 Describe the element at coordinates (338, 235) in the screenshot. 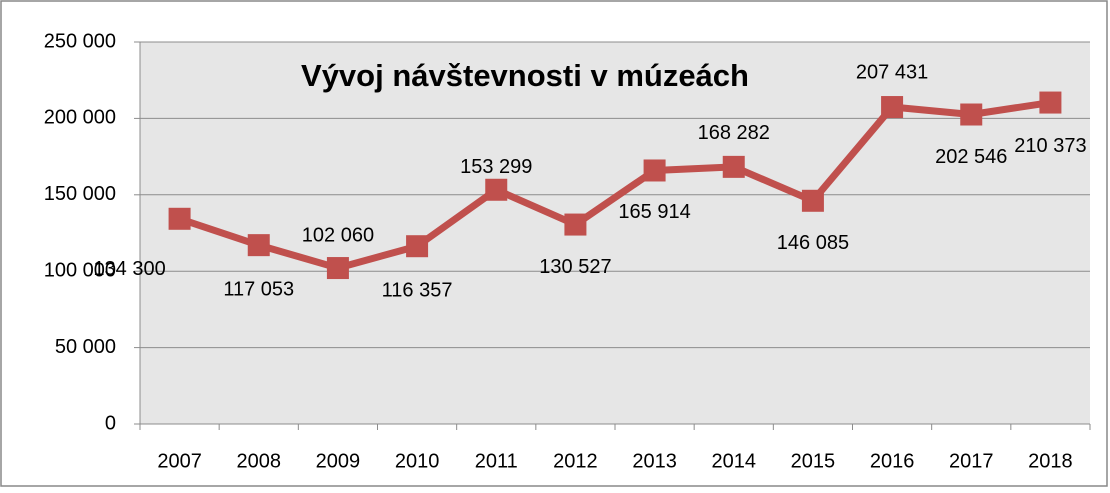

I see `data-label: 102 060` at that location.